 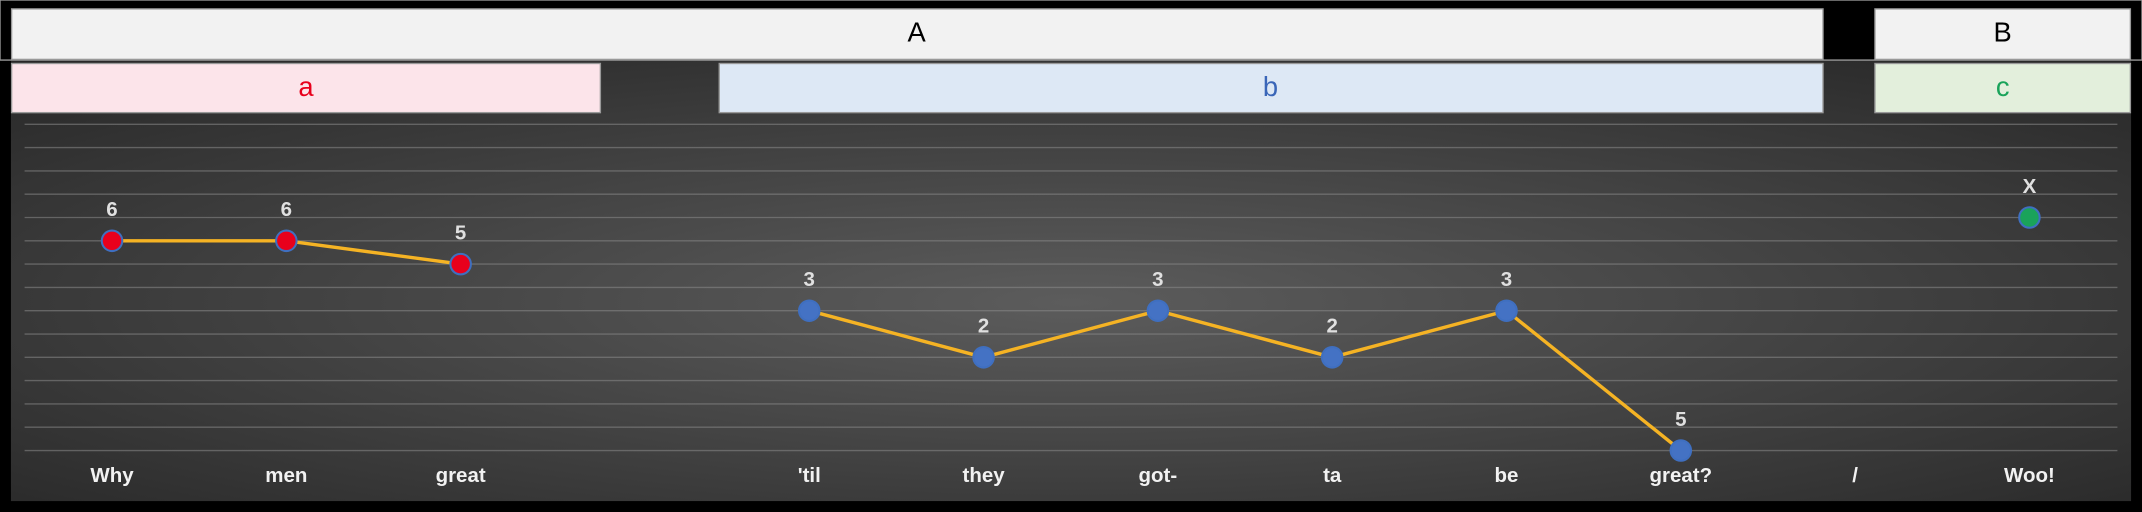 What do you see at coordinates (2030, 186) in the screenshot?
I see `data-label: X` at bounding box center [2030, 186].